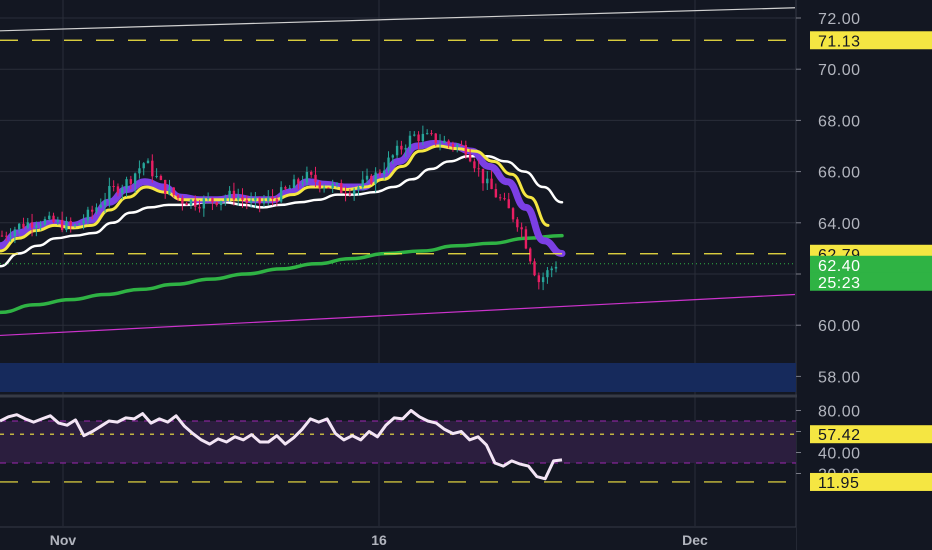 Image resolution: width=932 pixels, height=550 pixels. What do you see at coordinates (398, 538) in the screenshot?
I see `time-axis: Nov 16 Dec` at bounding box center [398, 538].